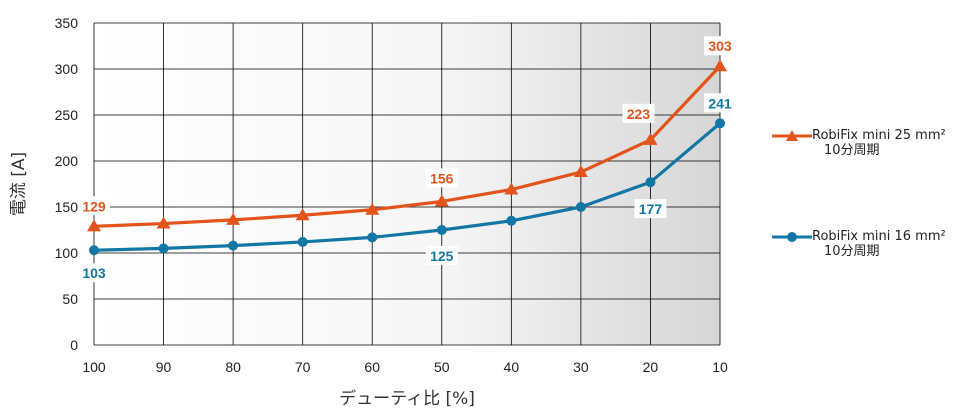  What do you see at coordinates (67, 184) in the screenshot?
I see `y-axis-ticks: 0 50 100 150 200 250 300 350` at bounding box center [67, 184].